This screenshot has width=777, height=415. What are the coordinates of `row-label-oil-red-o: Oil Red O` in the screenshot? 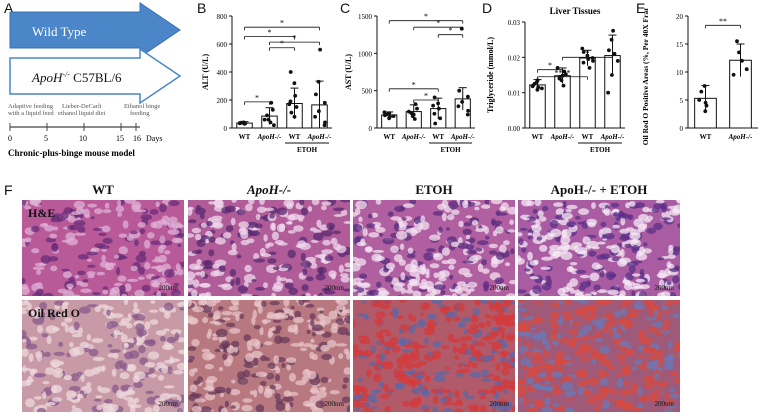 It's located at (54, 313).